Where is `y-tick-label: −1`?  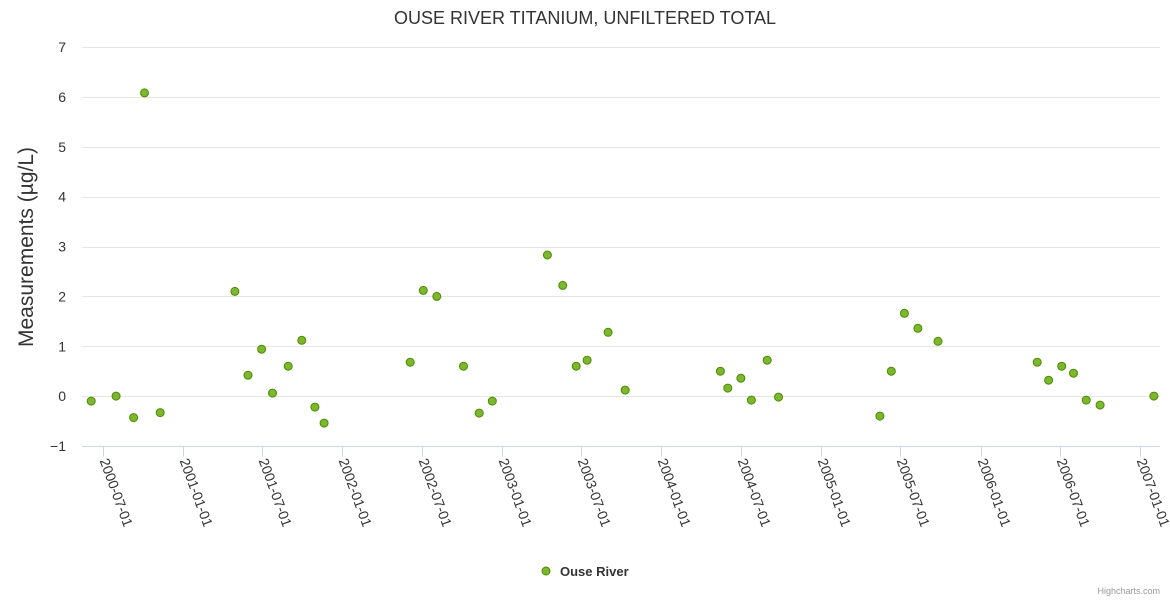 y-tick-label: −1 is located at coordinates (58, 446).